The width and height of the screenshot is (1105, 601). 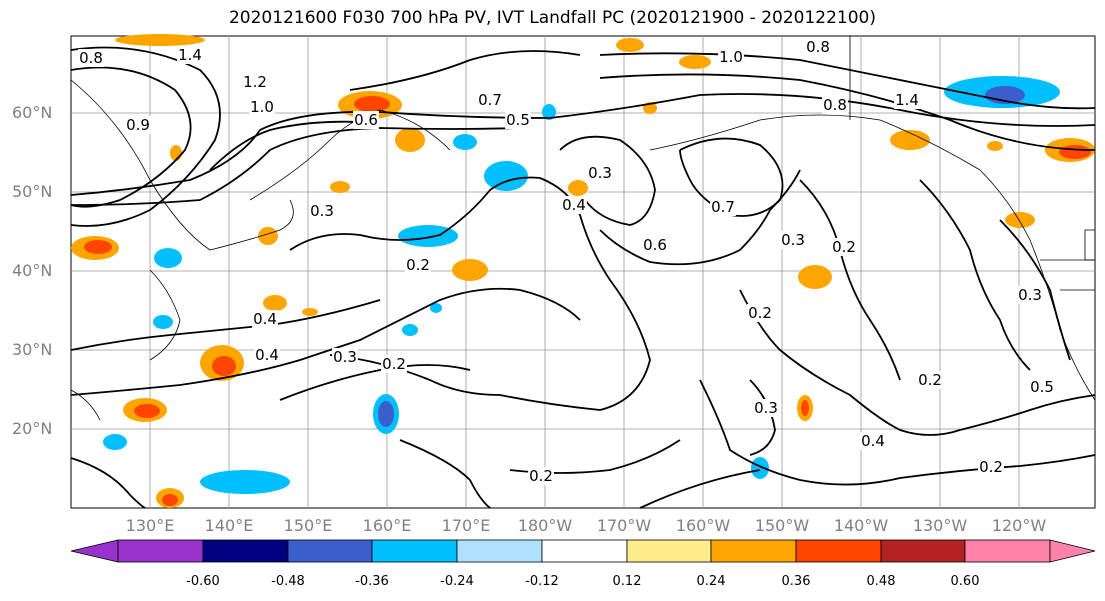 I want to click on lat-label: 20°N, so click(x=32, y=428).